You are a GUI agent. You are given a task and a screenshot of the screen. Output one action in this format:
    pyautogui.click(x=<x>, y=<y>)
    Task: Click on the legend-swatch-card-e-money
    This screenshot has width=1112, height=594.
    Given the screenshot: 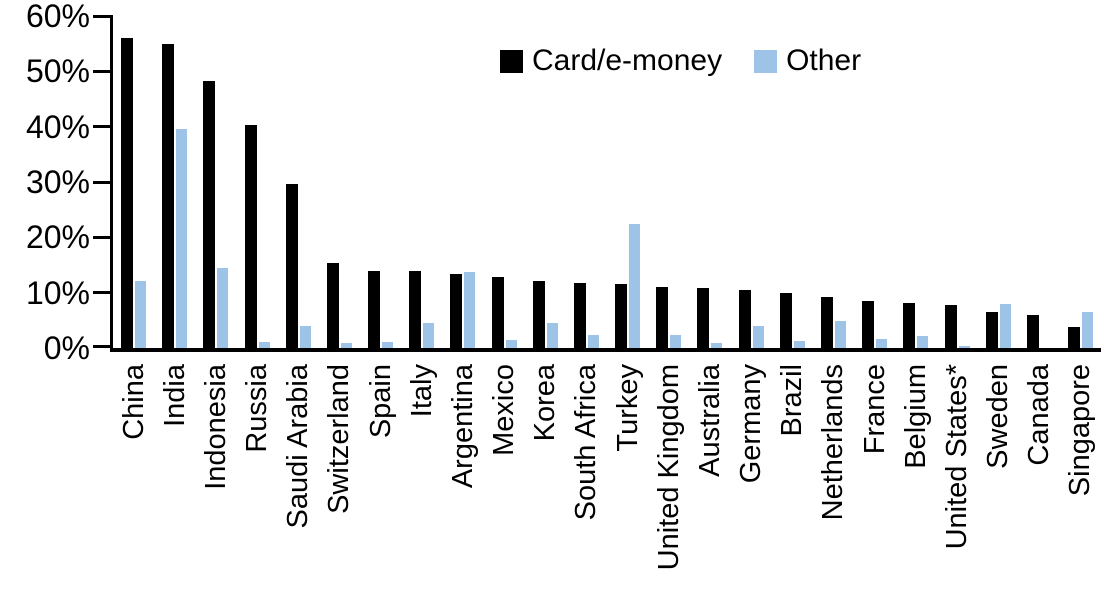 What is the action you would take?
    pyautogui.click(x=511, y=61)
    